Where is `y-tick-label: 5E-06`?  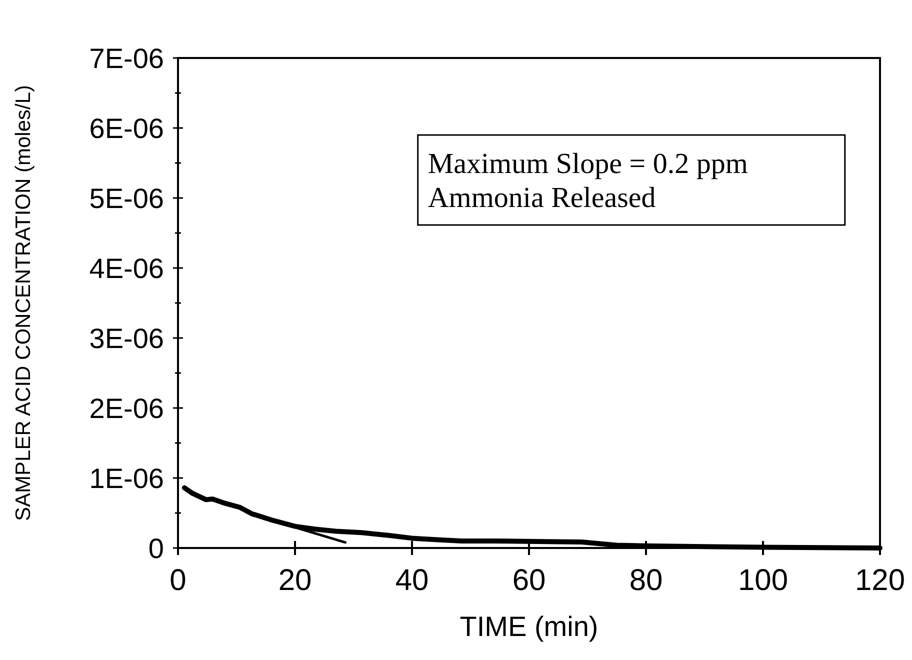
y-tick-label: 5E-06 is located at coordinates (126, 198).